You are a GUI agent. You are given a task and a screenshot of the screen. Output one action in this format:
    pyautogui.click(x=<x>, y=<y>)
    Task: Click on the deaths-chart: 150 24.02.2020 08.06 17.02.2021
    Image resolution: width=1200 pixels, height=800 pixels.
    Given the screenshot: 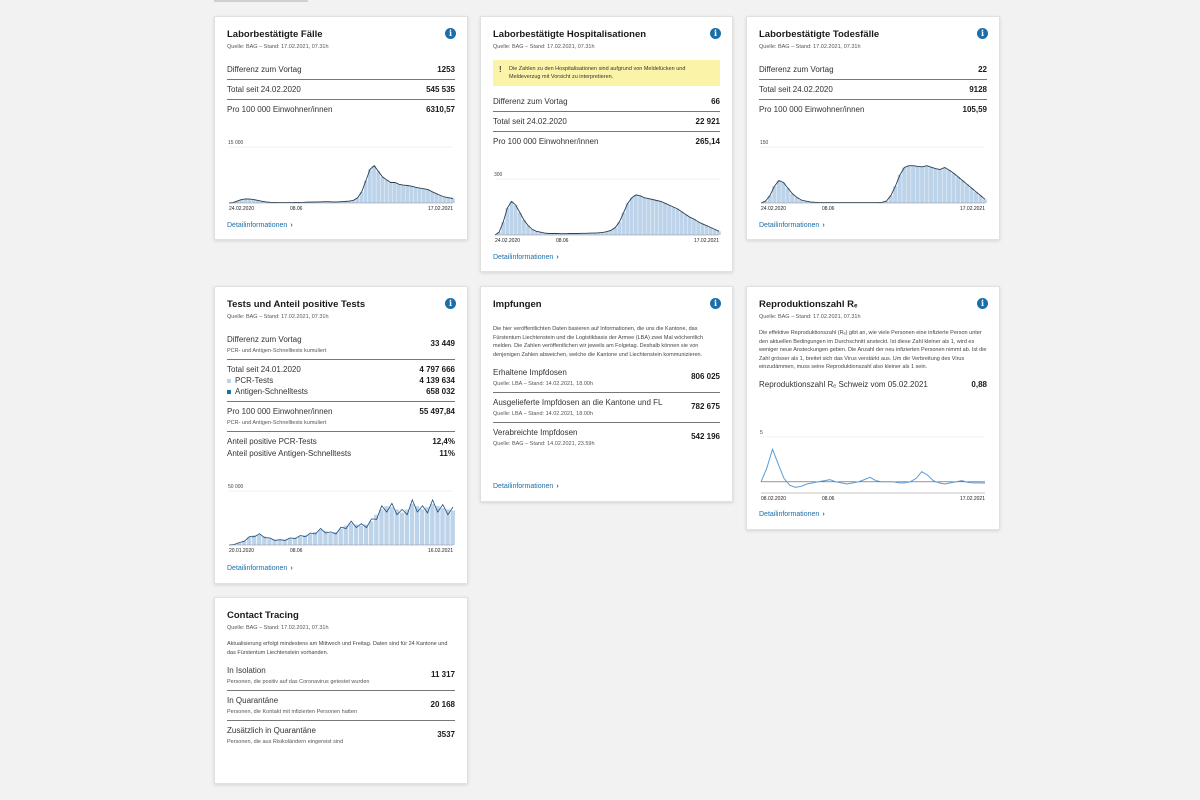 What is the action you would take?
    pyautogui.click(x=873, y=176)
    